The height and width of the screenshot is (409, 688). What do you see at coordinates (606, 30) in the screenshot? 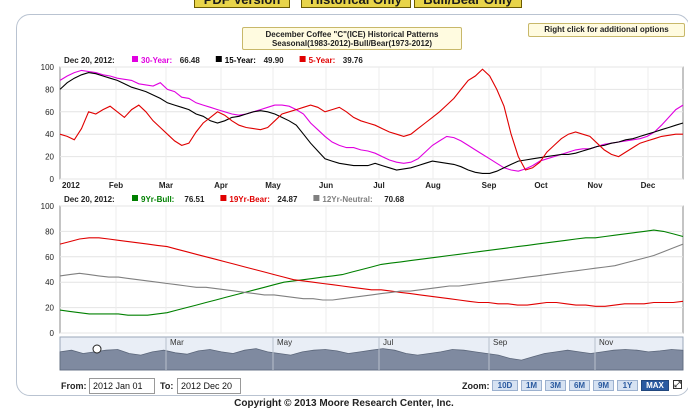
I see `right-click-tip: Right click for additional options` at bounding box center [606, 30].